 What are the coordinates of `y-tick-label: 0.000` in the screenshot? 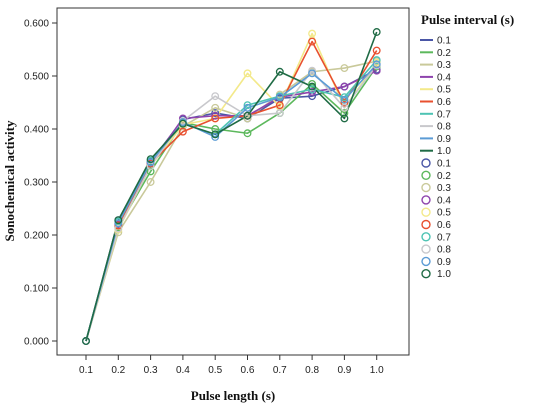 It's located at (36, 342).